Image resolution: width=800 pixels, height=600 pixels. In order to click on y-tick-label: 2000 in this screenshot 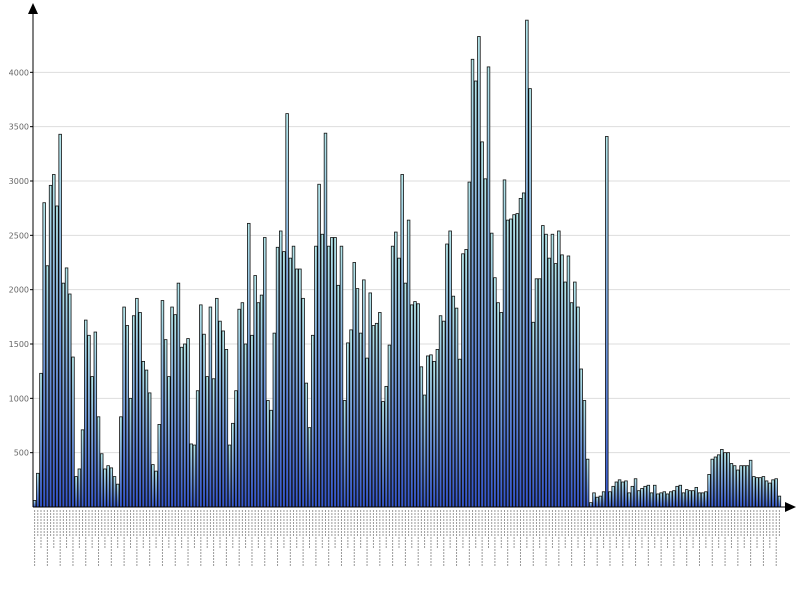, I will do `click(19, 290)`.